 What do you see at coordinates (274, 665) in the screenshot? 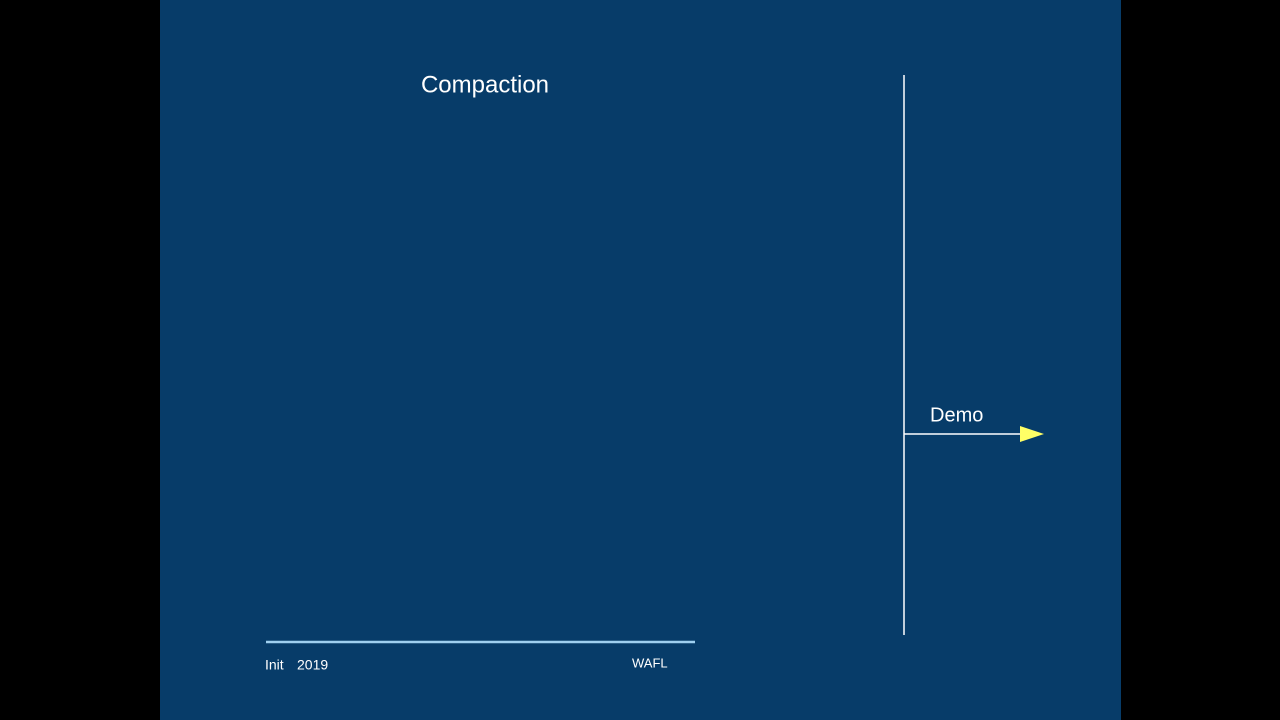
I see `footer-left: Init` at bounding box center [274, 665].